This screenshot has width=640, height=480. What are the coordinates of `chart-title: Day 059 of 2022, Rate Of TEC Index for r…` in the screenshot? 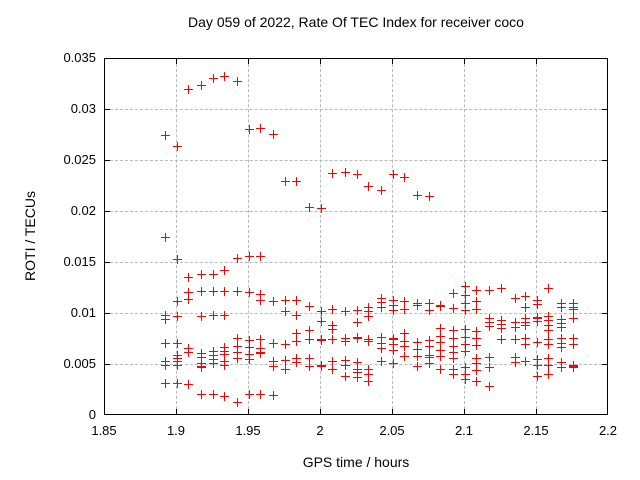 It's located at (356, 22).